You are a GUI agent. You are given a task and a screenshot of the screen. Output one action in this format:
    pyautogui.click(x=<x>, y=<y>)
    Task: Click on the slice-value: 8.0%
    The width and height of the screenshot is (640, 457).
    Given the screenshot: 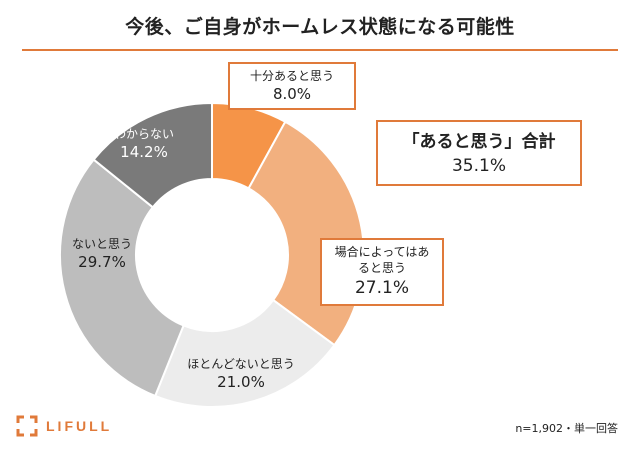 What is the action you would take?
    pyautogui.click(x=292, y=94)
    